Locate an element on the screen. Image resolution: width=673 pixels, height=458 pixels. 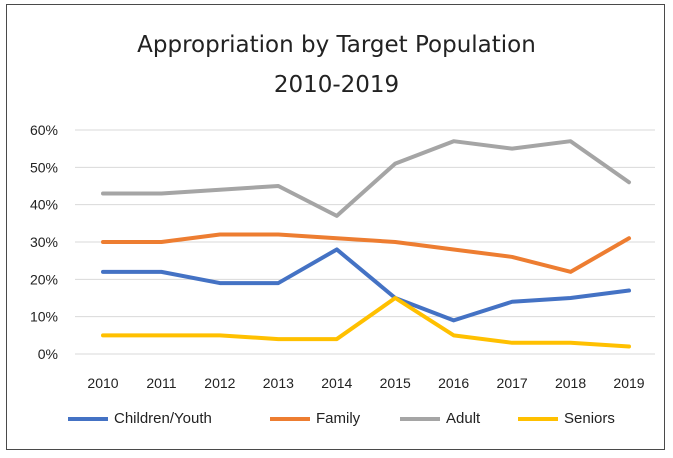
x-tick-label: 2015 is located at coordinates (395, 383).